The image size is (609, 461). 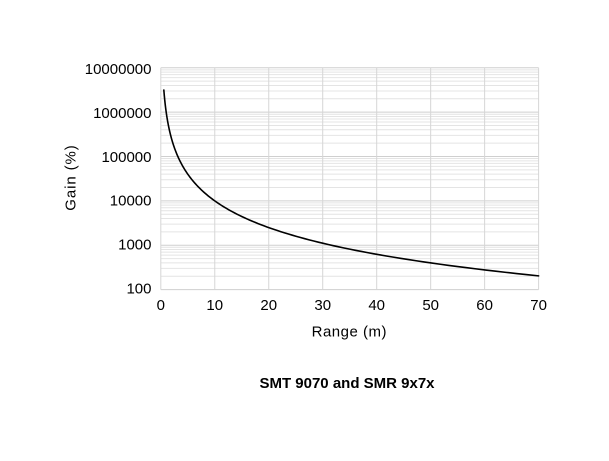 I want to click on svg-text: 1000000, so click(x=122, y=113).